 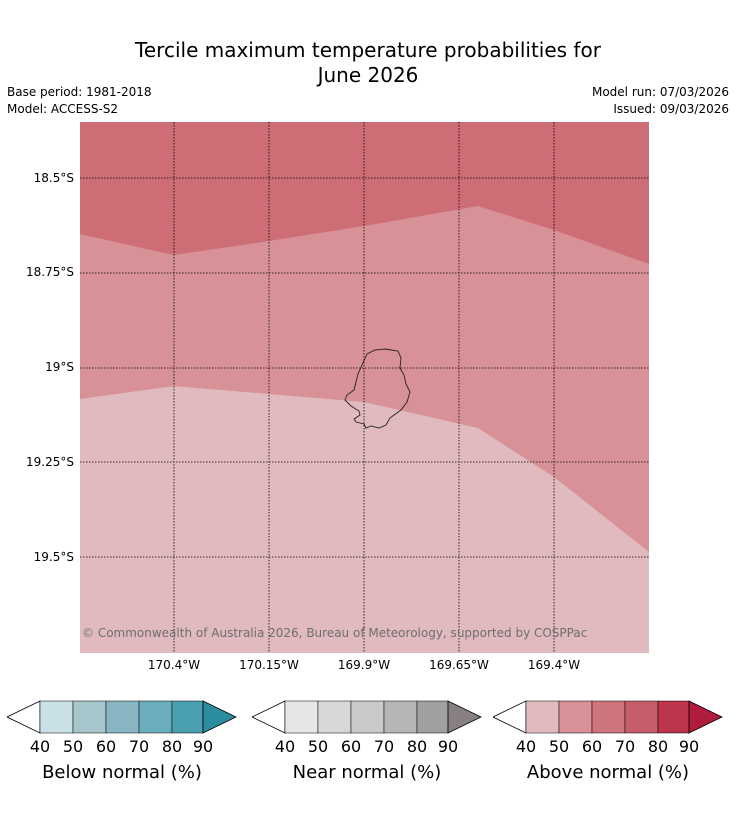 What do you see at coordinates (79, 100) in the screenshot?
I see `meta-left: Base period: 1981-2018 Model: ACCESS-S2` at bounding box center [79, 100].